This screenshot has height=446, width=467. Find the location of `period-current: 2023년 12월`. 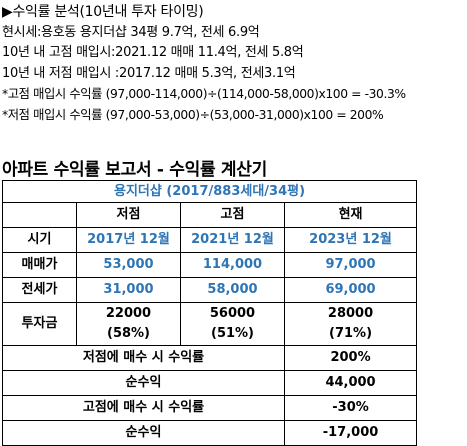

period-current: 2023년 12월 is located at coordinates (350, 240).